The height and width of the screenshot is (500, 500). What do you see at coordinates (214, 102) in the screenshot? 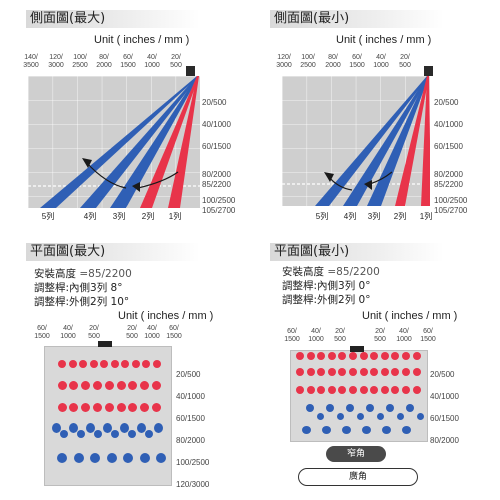
I see `side-max-right-tick: 20/500` at bounding box center [214, 102].